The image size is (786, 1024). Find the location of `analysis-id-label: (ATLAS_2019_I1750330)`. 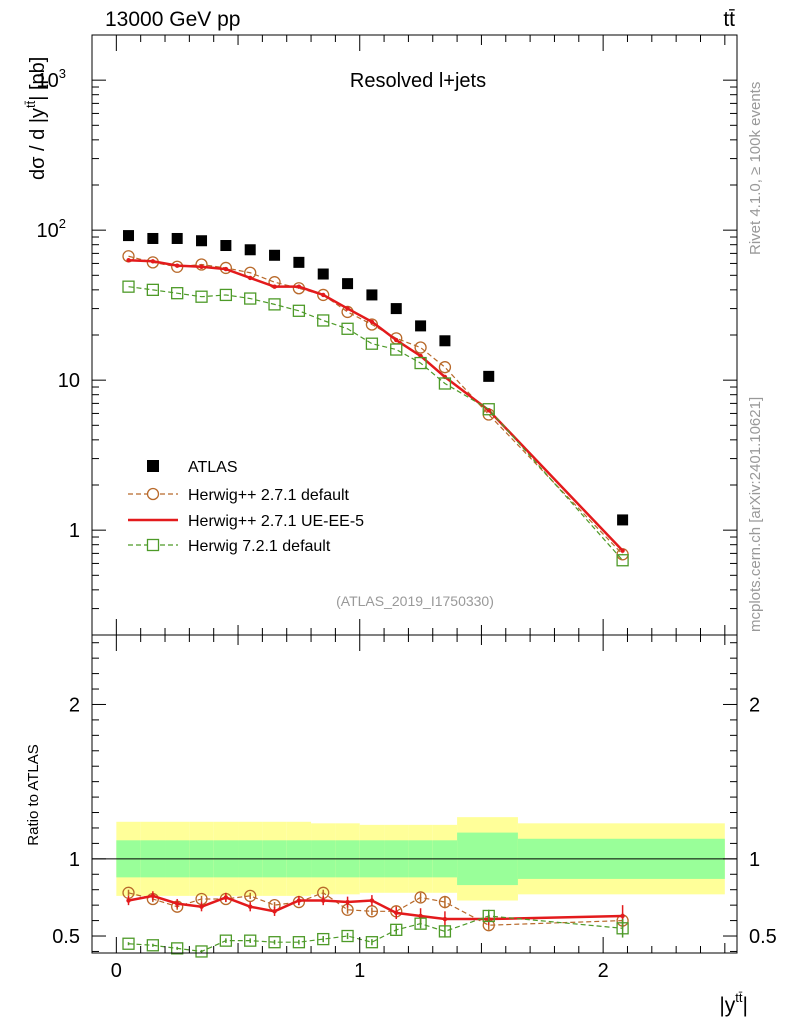

analysis-id-label: (ATLAS_2019_I1750330) is located at coordinates (415, 601).